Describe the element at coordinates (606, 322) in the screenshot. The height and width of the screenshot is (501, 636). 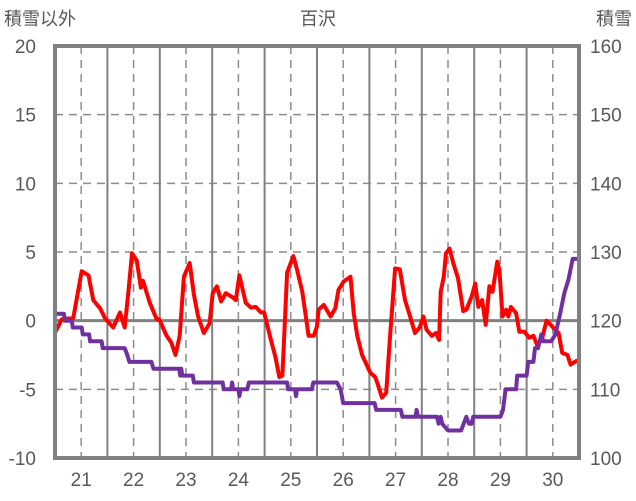
I see `right-tick-label: 120` at that location.